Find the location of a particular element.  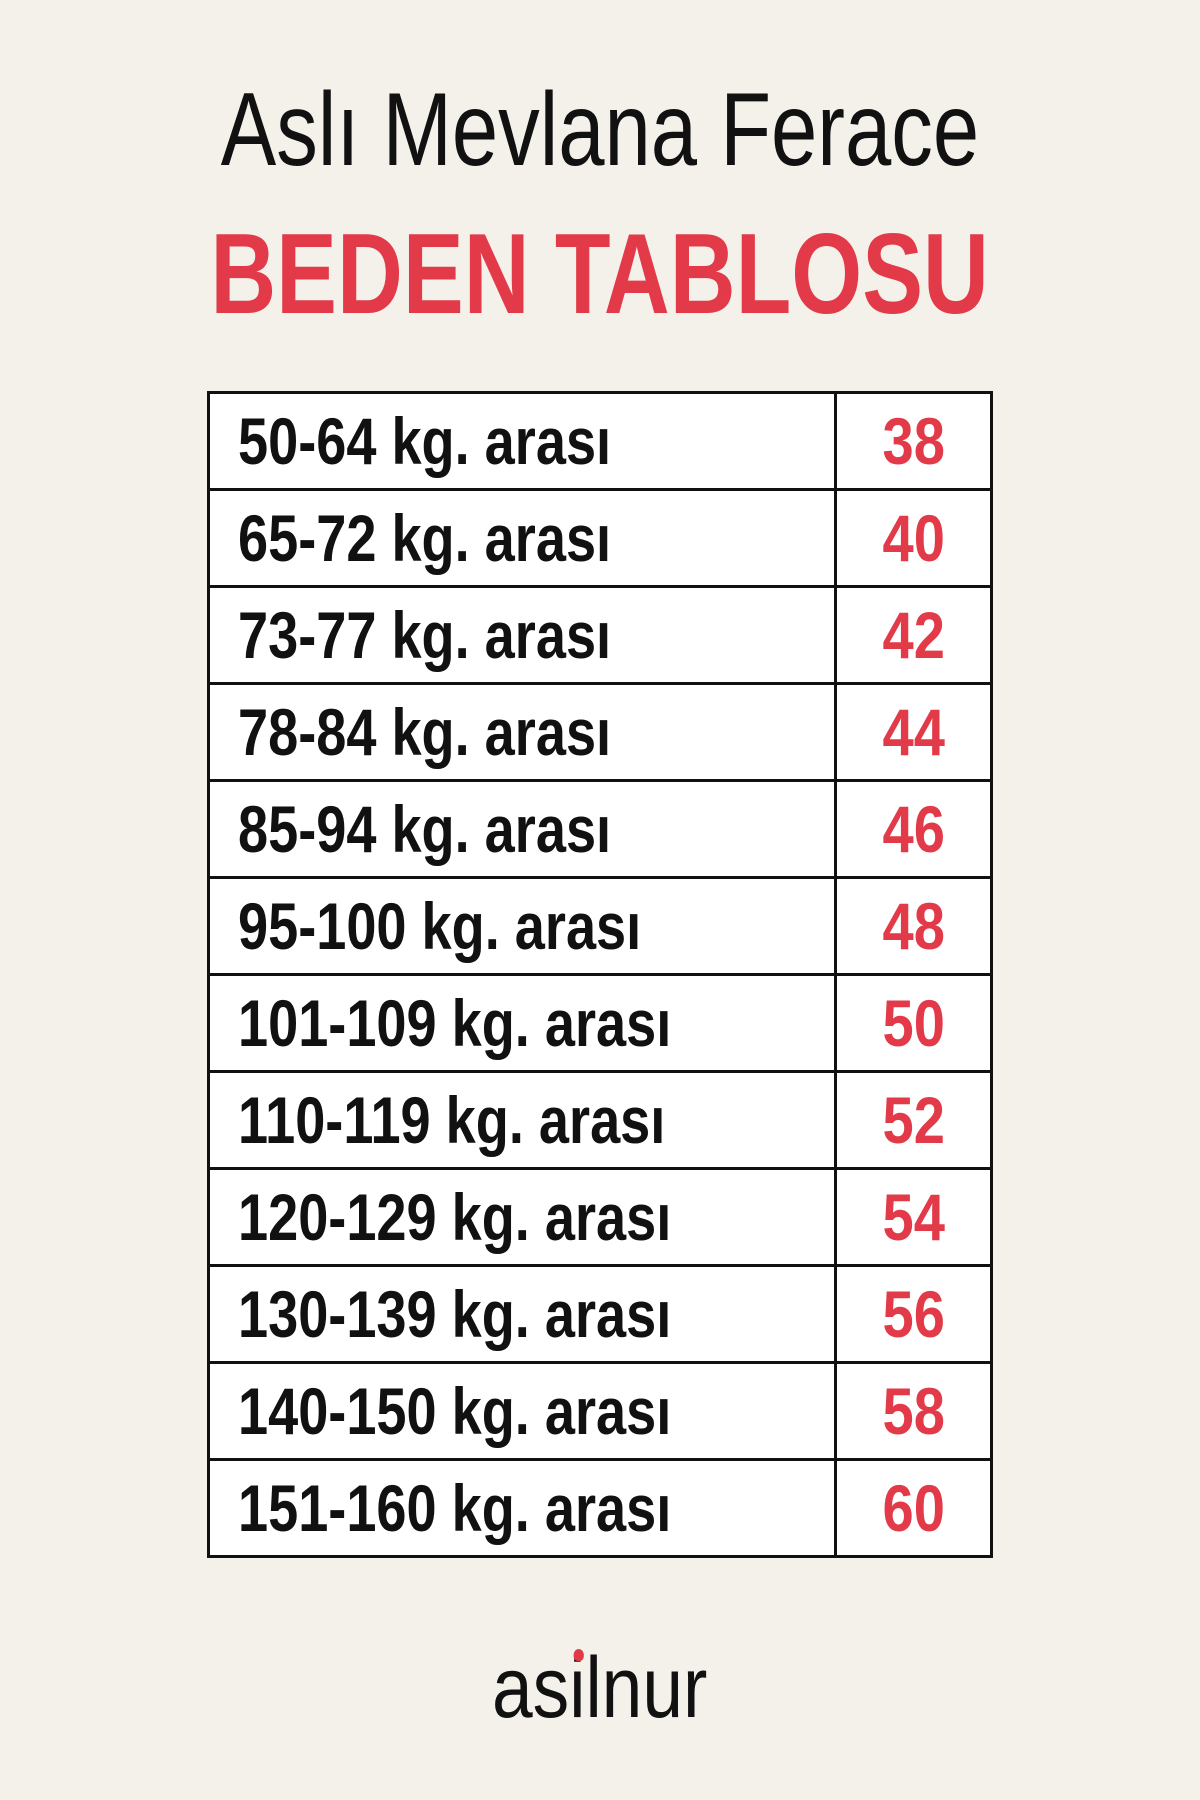

weight-range-cell: 78-84 kg. arası is located at coordinates (522, 732).